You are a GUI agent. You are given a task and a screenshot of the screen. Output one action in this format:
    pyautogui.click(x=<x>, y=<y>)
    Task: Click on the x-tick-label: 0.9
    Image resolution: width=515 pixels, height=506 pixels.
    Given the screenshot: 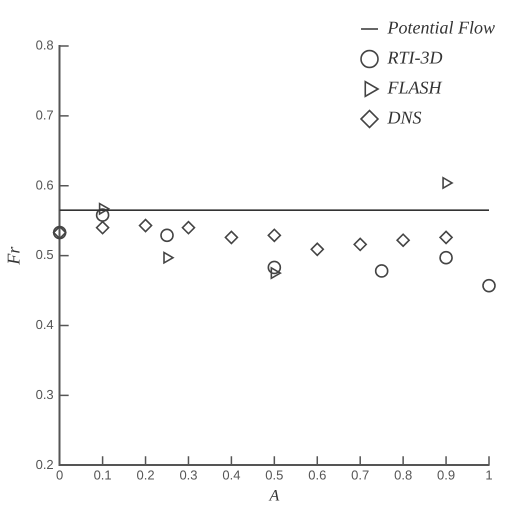 What is the action you would take?
    pyautogui.click(x=446, y=475)
    